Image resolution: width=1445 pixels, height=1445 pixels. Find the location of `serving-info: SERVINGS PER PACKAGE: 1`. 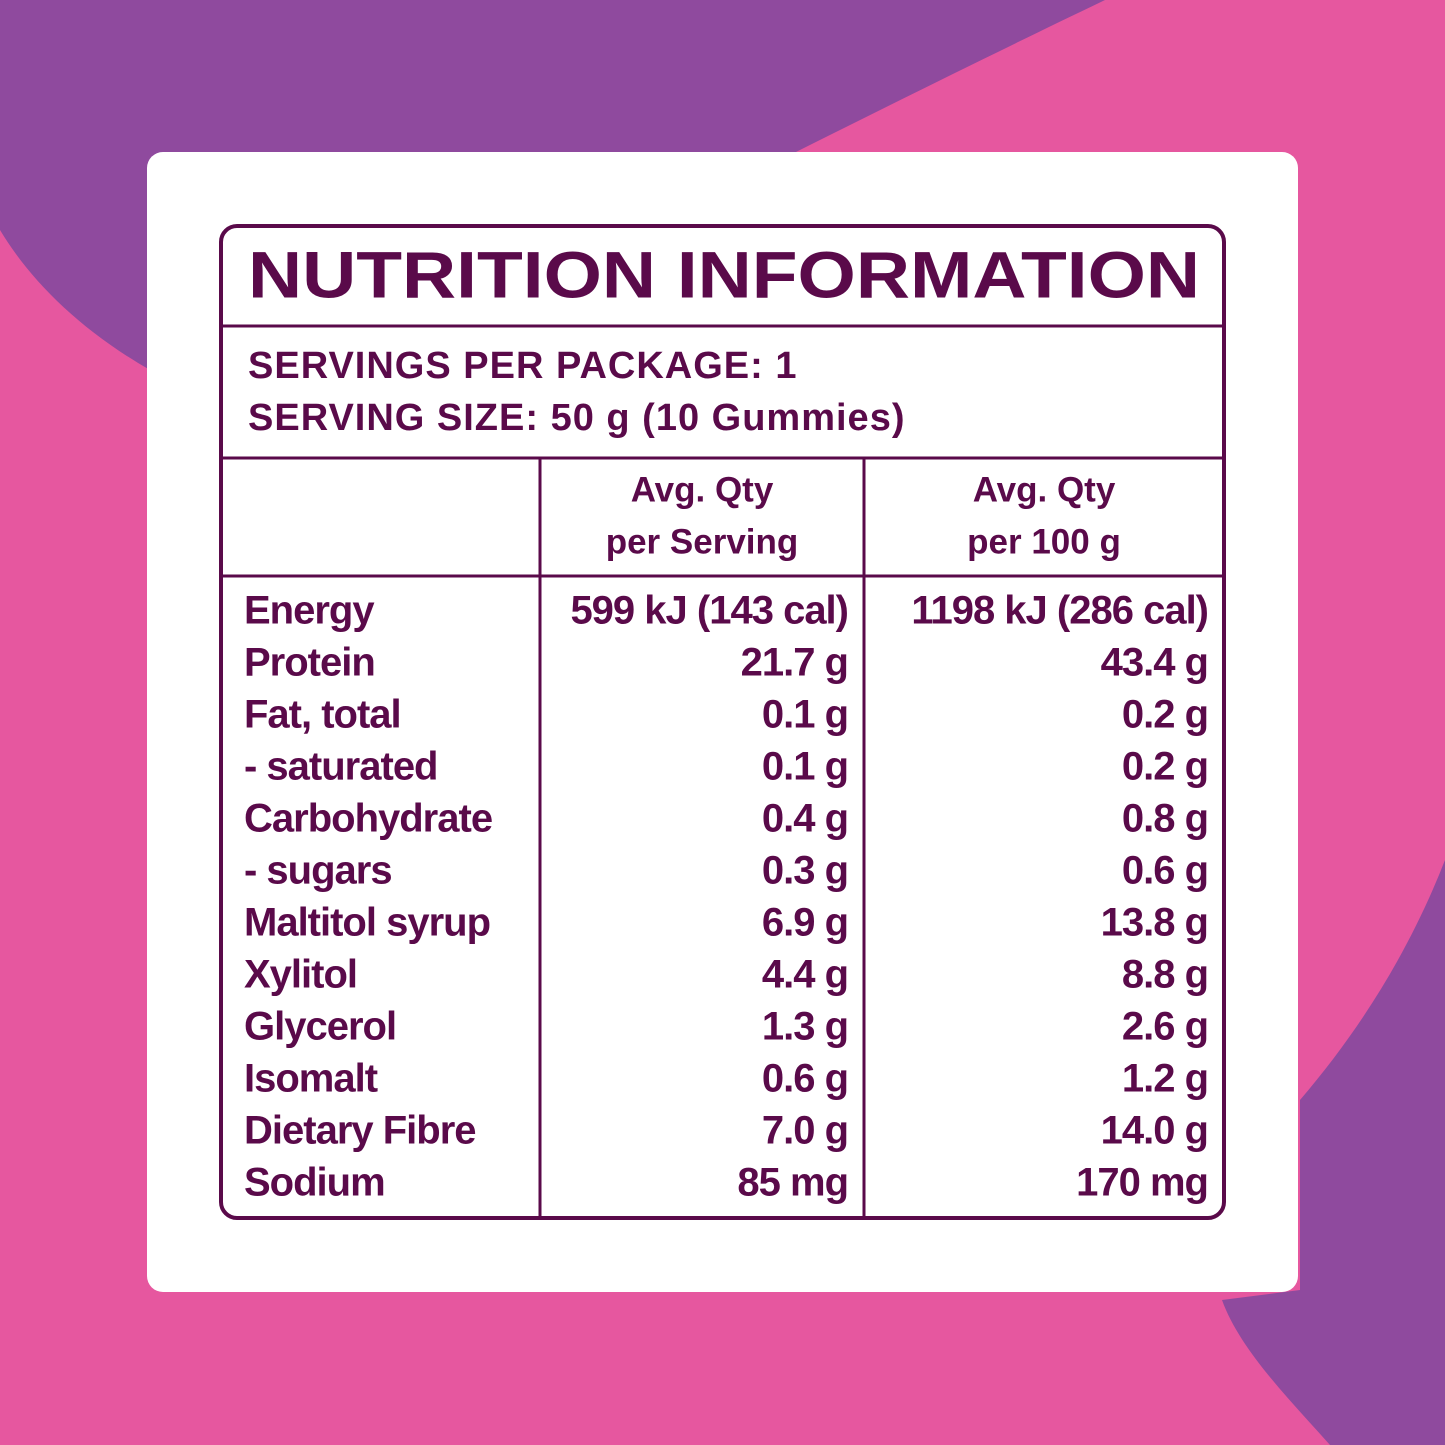

serving-info: SERVINGS PER PACKAGE: 1 is located at coordinates (523, 366).